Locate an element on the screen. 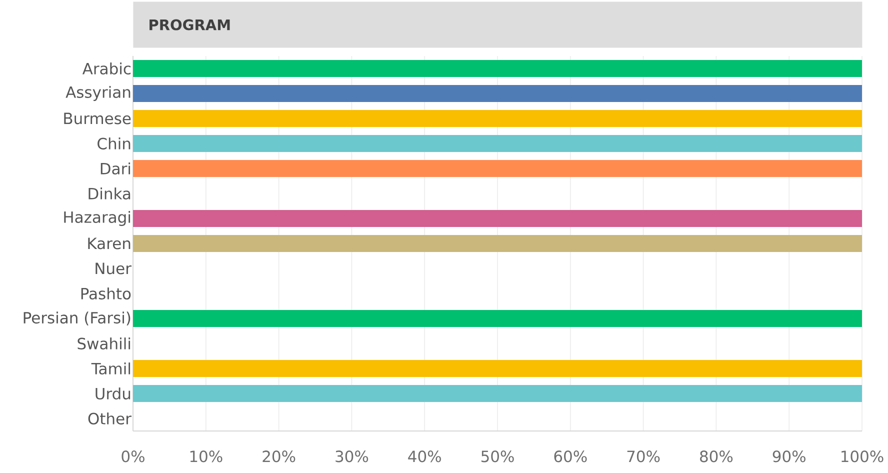 Image resolution: width=888 pixels, height=473 pixels. y-tick-label: Dari is located at coordinates (115, 168).